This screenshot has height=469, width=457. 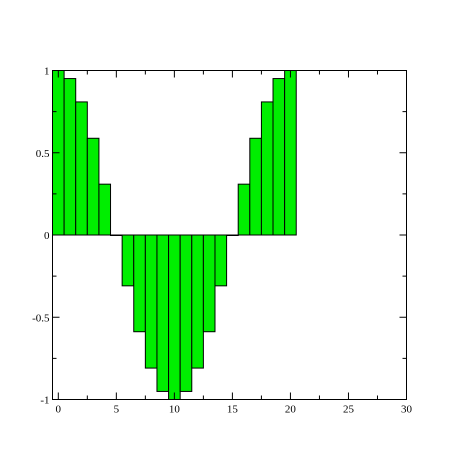 What do you see at coordinates (349, 410) in the screenshot?
I see `x-tick-label: 25` at bounding box center [349, 410].